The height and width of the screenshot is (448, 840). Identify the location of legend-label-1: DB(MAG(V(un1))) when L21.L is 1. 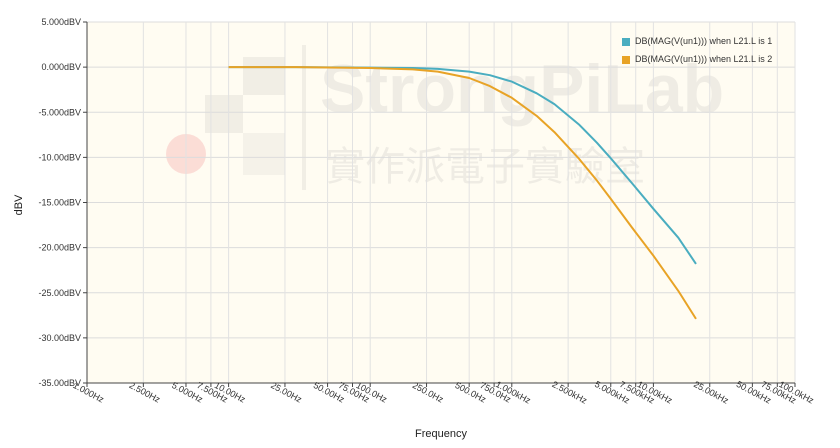
(703, 41).